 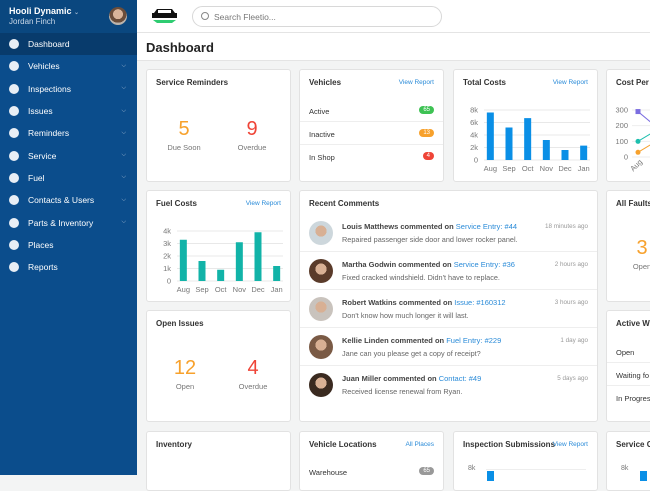 I want to click on issues-open-stat: 12 Open, so click(x=185, y=374).